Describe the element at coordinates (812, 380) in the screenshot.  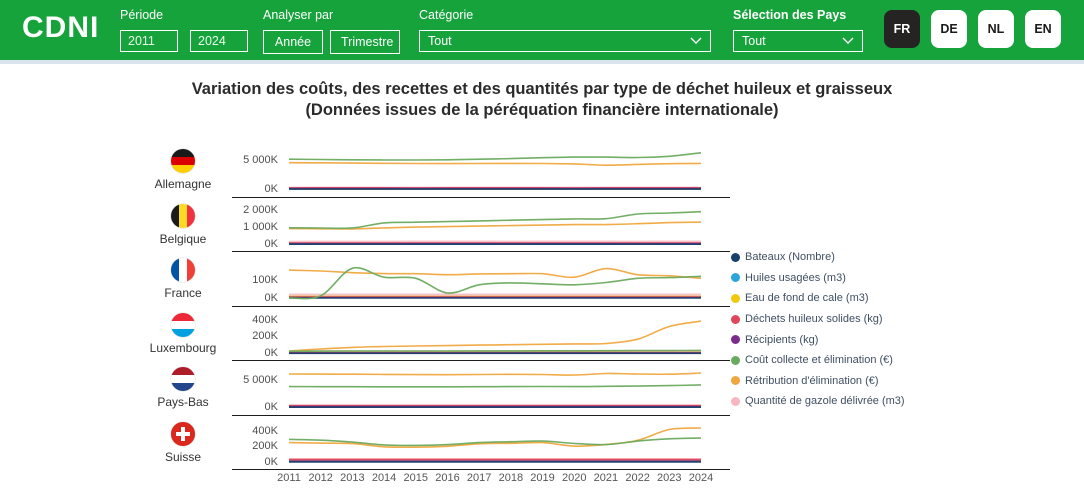
I see `legend-label: Rétribution d'élimination (€)` at that location.